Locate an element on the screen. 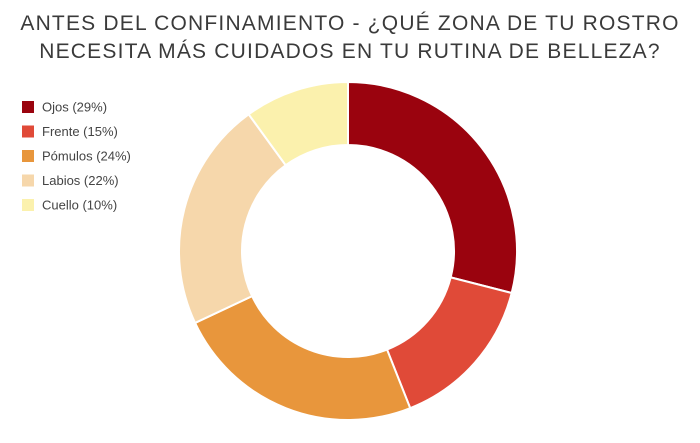 This screenshot has height=443, width=700. legend-label: Frente (15%) is located at coordinates (80, 131).